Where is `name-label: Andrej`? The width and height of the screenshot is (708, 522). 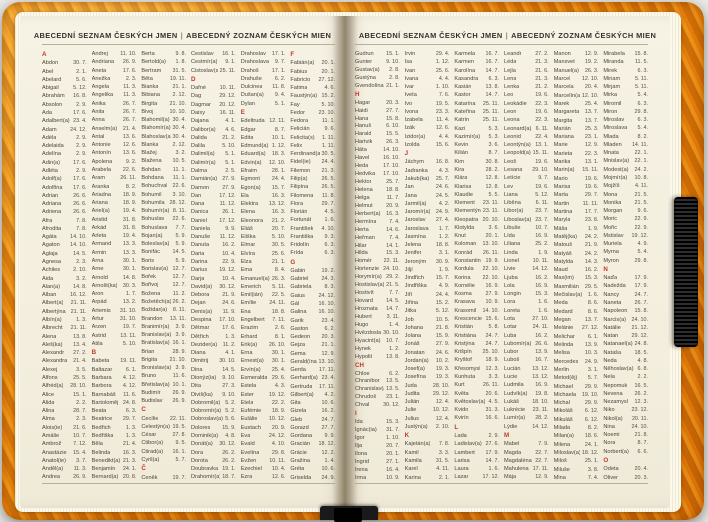 name-label: Andrej is located at coordinates (99, 54).